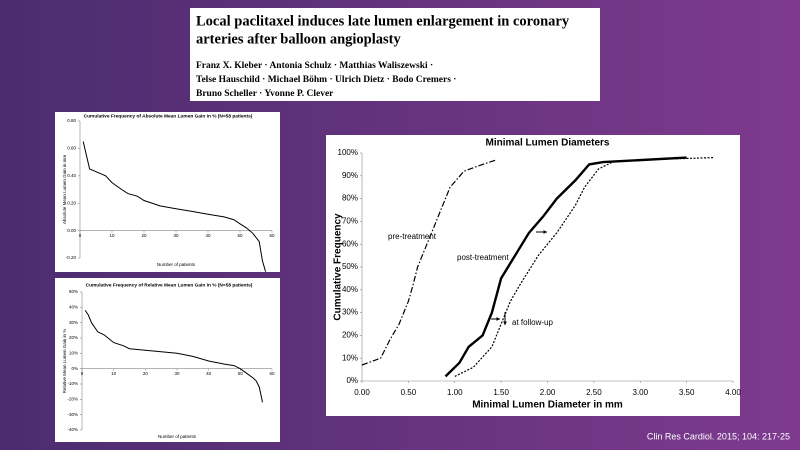  What do you see at coordinates (501, 392) in the screenshot?
I see `x-tick-label: 1.50` at bounding box center [501, 392].